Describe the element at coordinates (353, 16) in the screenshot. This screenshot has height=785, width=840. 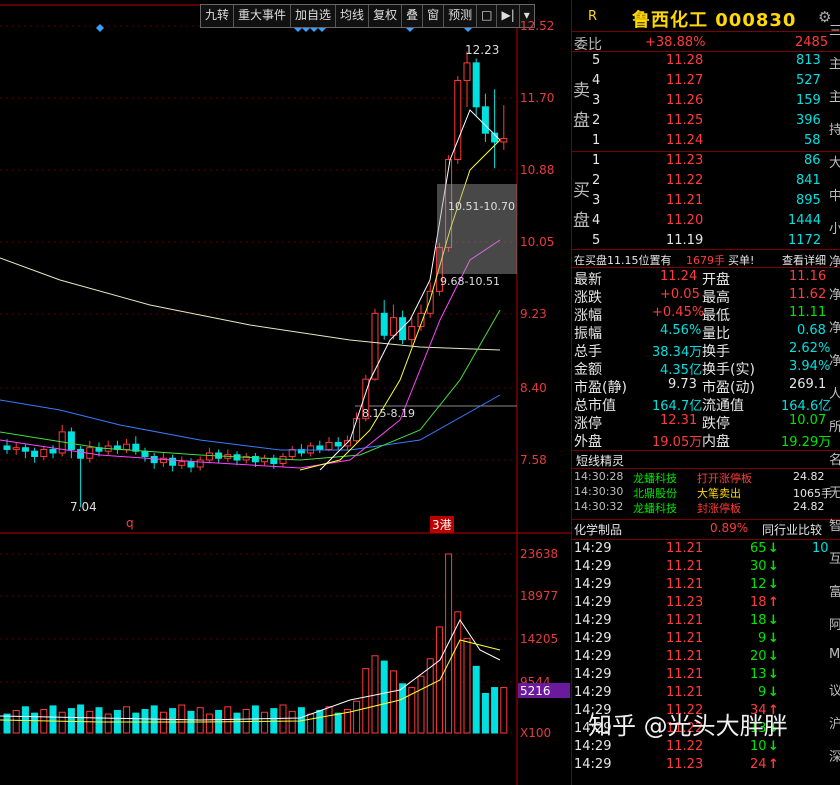
I see `moving-average-button: 均线` at that location.